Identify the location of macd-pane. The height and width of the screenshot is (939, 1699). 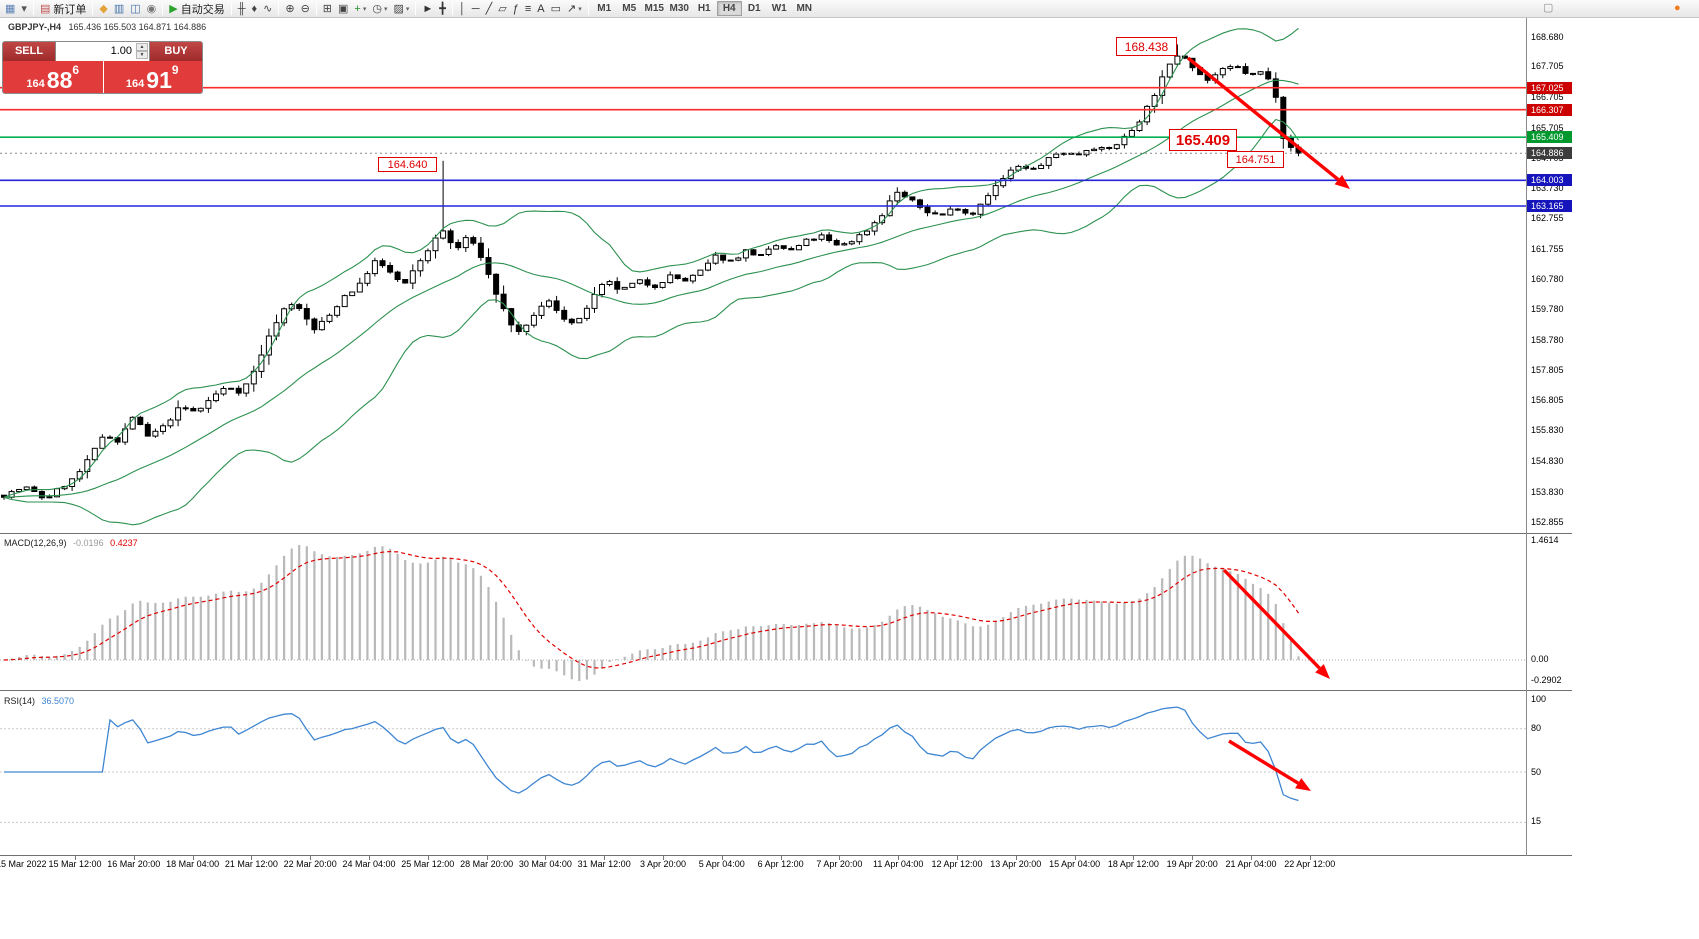
(763, 612).